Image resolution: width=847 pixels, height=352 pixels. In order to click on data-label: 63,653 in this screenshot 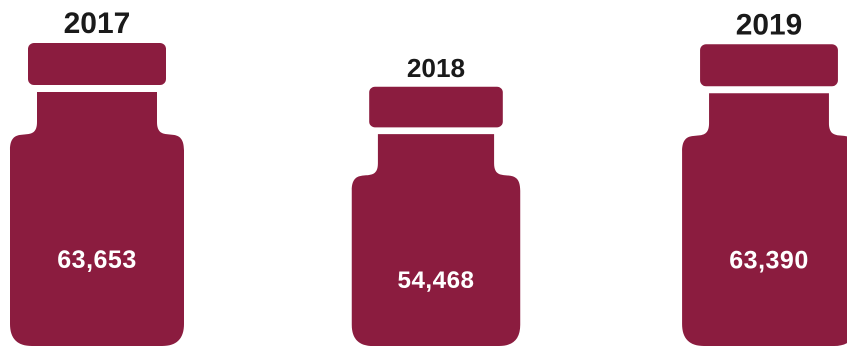, I will do `click(96, 260)`.